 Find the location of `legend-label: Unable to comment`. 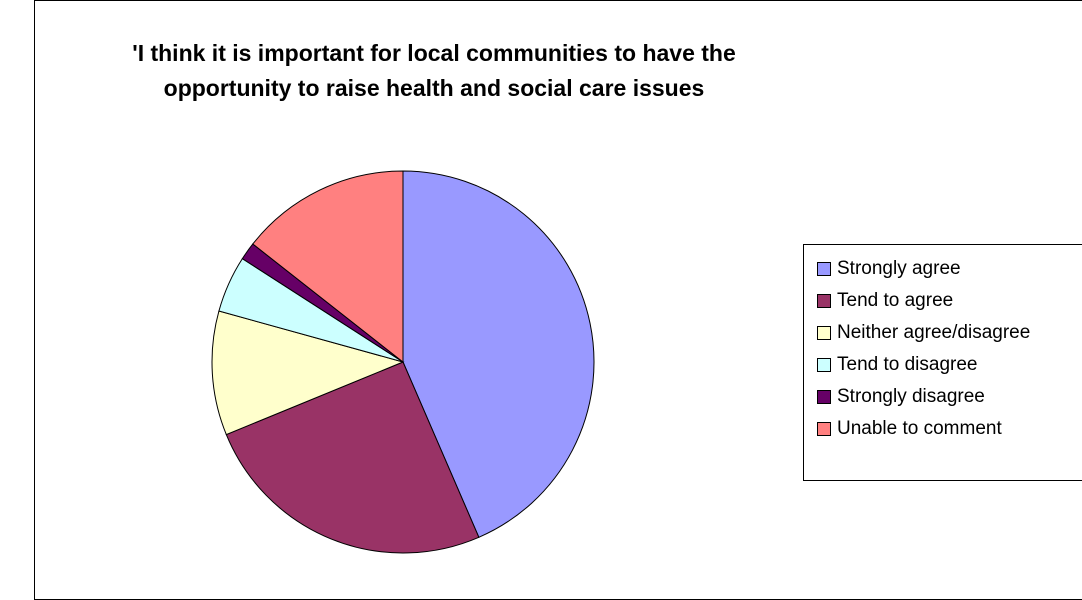

legend-label: Unable to comment is located at coordinates (919, 428).